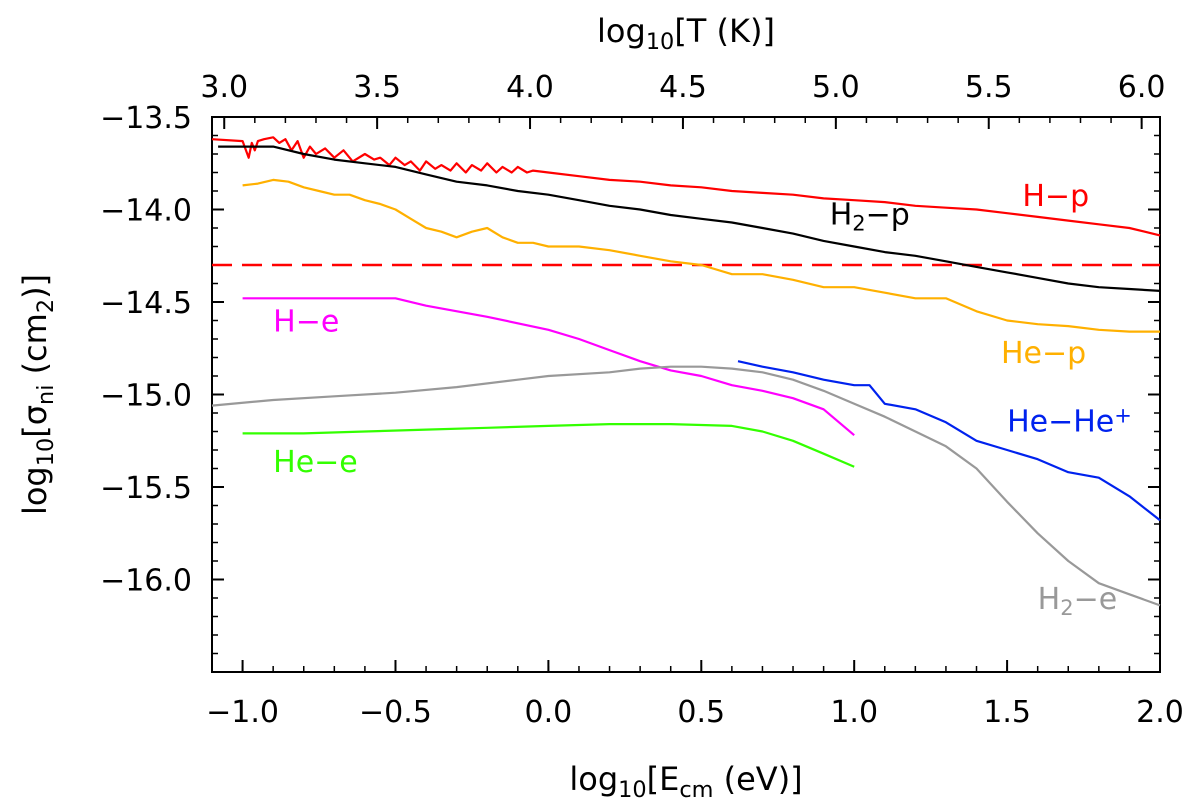 Image resolution: width=1200 pixels, height=809 pixels. I want to click on x-axis: −1.0 −0.5 0.0 0.5 1.0 1.5 2.0, so click(695, 695).